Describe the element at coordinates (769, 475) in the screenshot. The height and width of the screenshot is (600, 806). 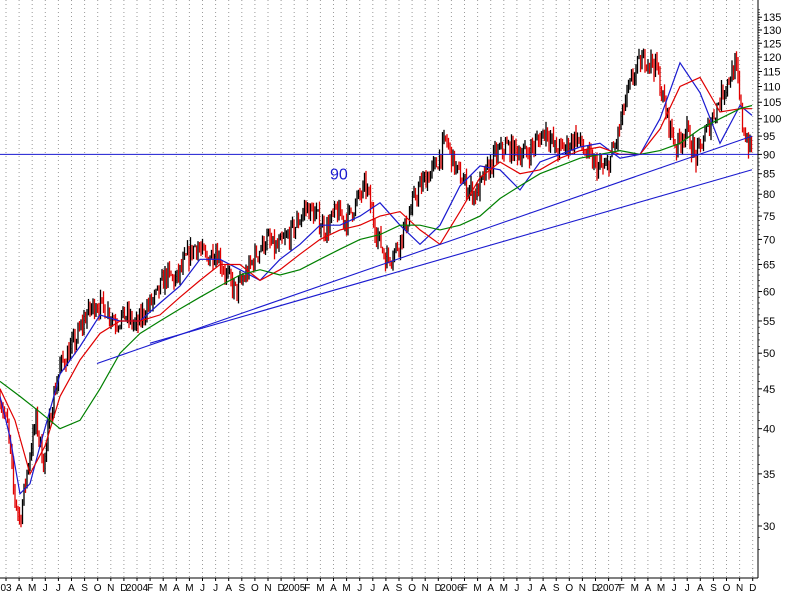
I see `y-tick-label: 35` at that location.